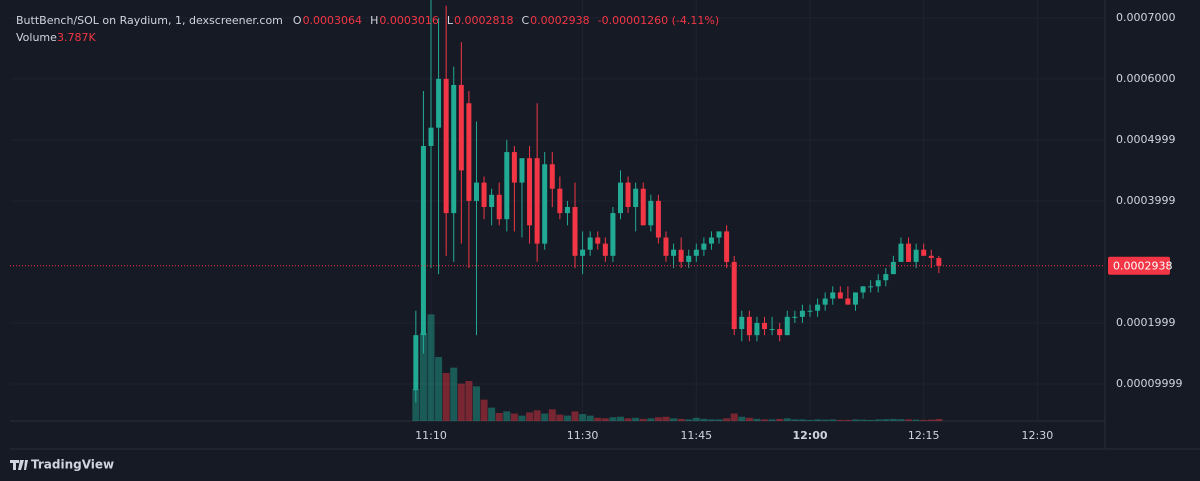 Image resolution: width=1200 pixels, height=481 pixels. Describe the element at coordinates (525, 20) in the screenshot. I see `ohlc-label: C` at that location.